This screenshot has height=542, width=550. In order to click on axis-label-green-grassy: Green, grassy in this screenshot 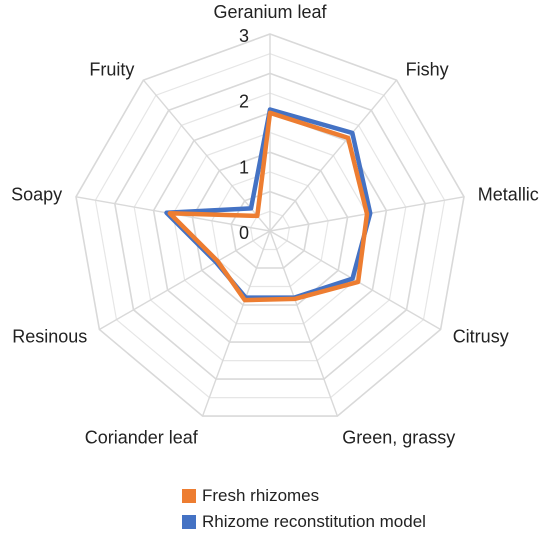, I will do `click(398, 437)`.